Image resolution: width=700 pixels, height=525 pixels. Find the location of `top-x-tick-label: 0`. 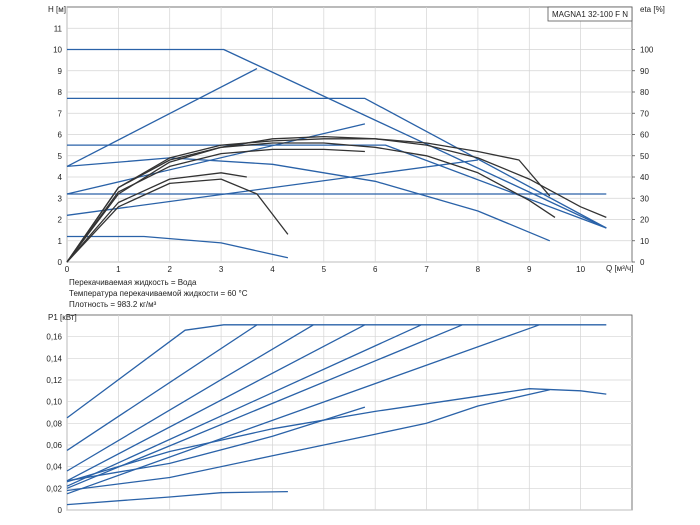

top-x-tick-label: 0 is located at coordinates (67, 269).